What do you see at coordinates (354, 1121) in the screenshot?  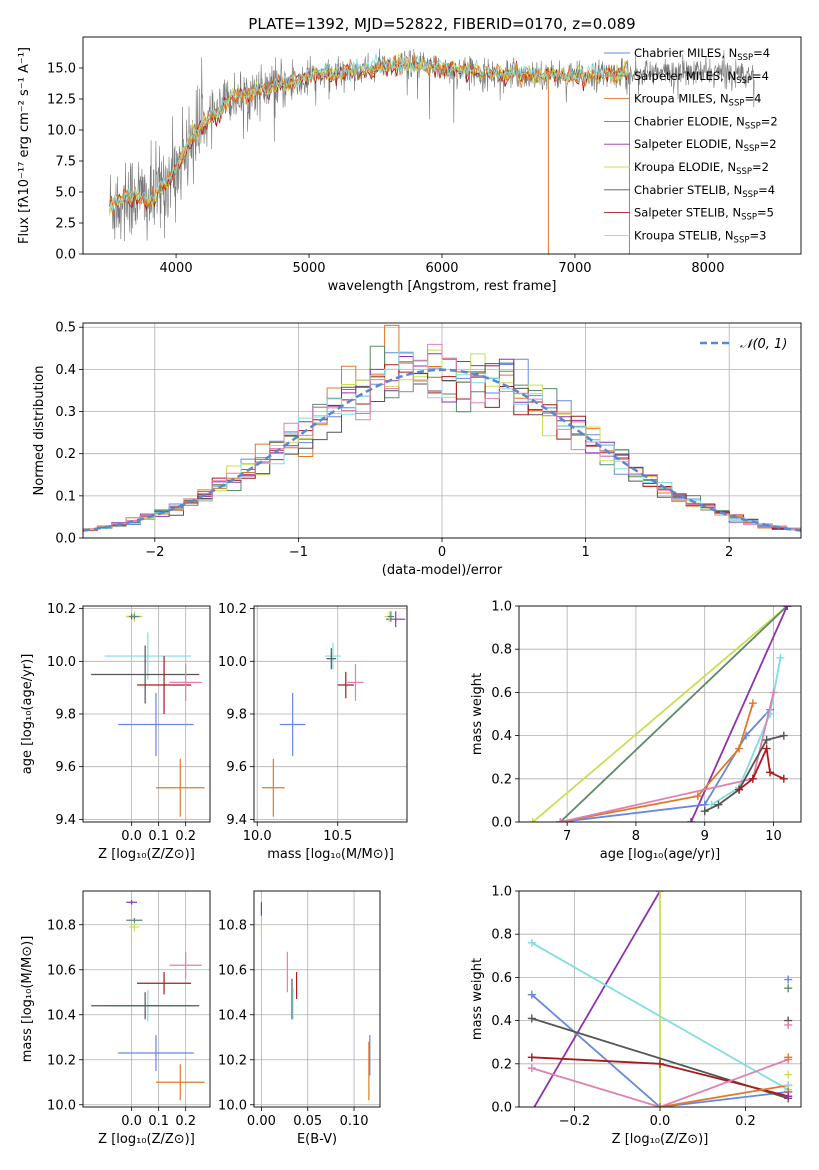 I see `tick-label-x: 0.10` at bounding box center [354, 1121].